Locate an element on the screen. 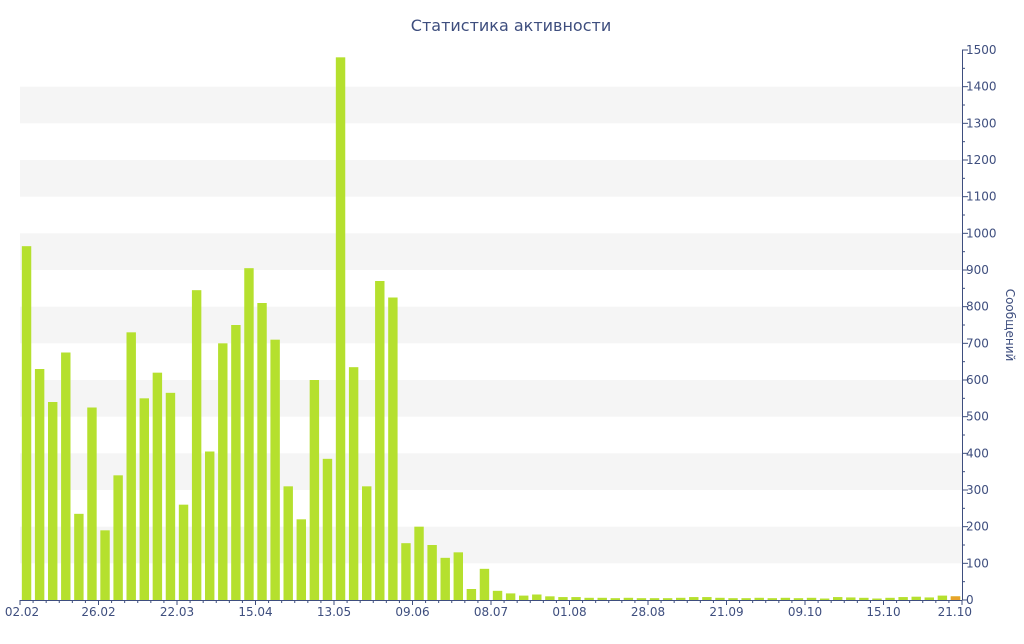  x-tick-label: 21.10 is located at coordinates (955, 612).